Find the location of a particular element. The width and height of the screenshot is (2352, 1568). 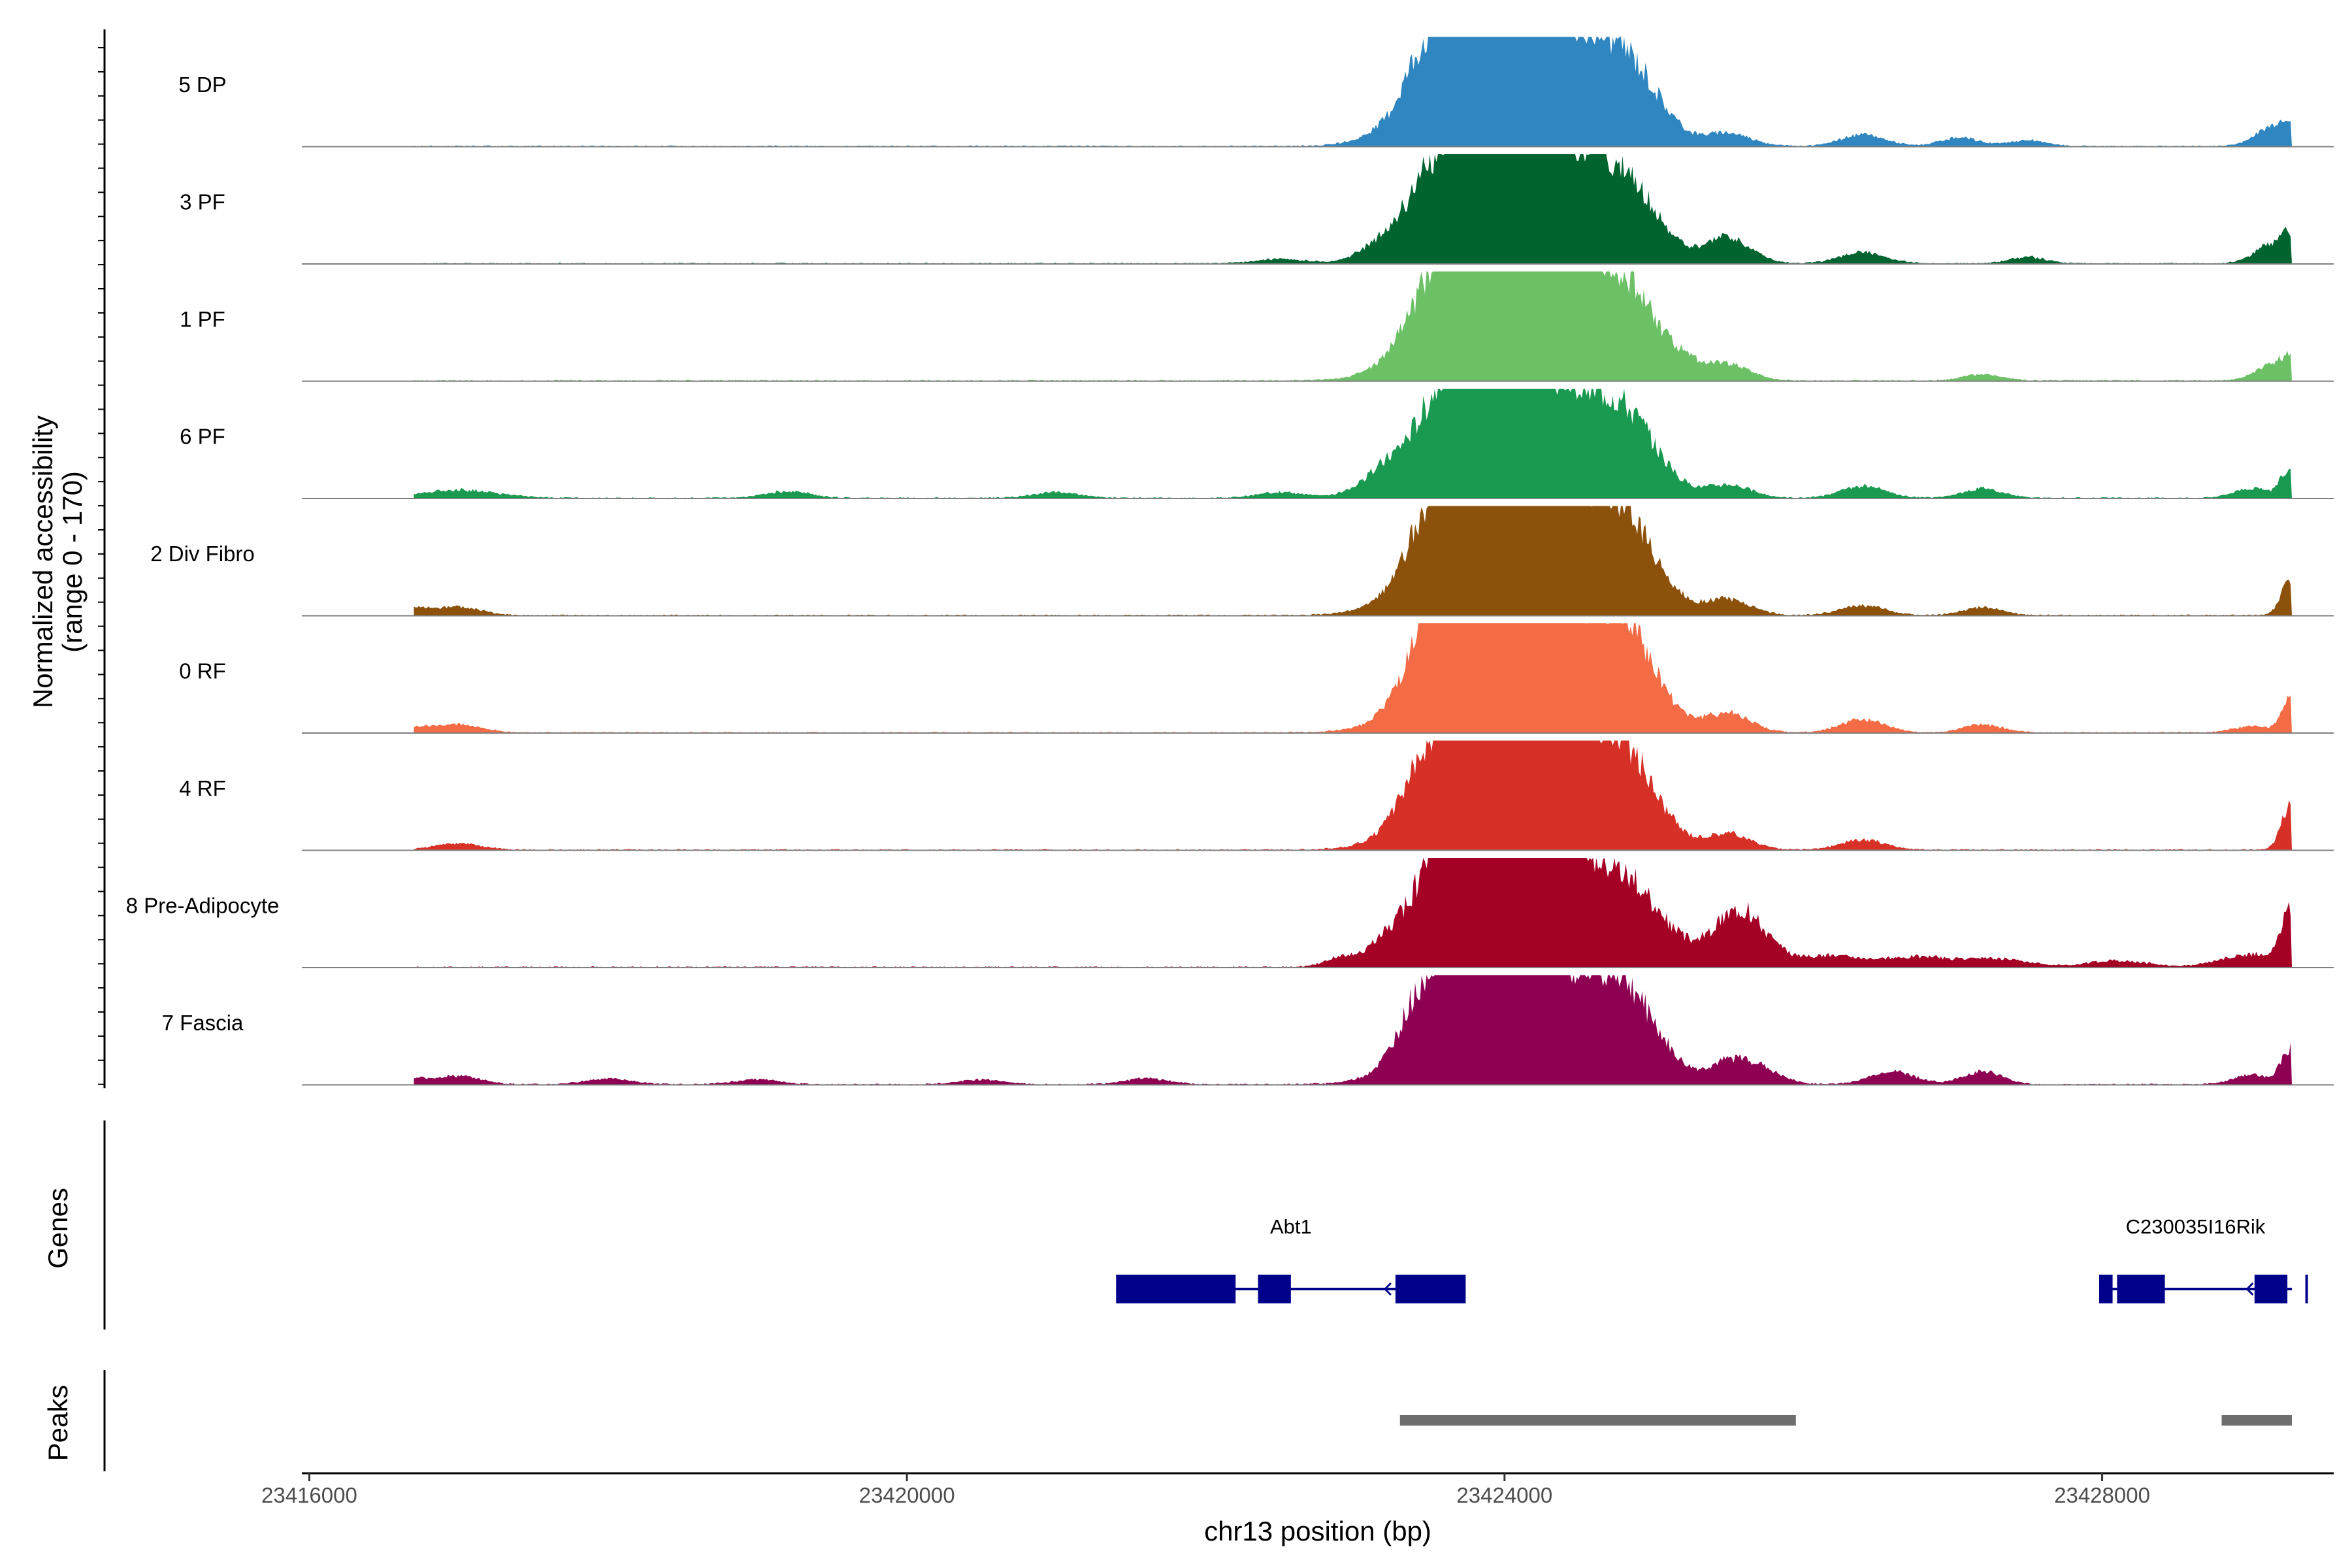

track-3: 6 PF is located at coordinates (1257, 444).